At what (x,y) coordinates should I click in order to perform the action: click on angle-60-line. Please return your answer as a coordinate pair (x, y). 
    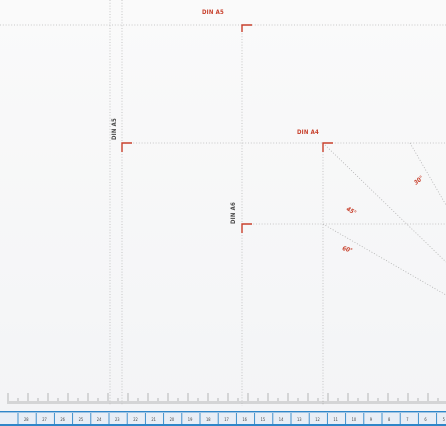
    Looking at the image, I should click on (384, 259).